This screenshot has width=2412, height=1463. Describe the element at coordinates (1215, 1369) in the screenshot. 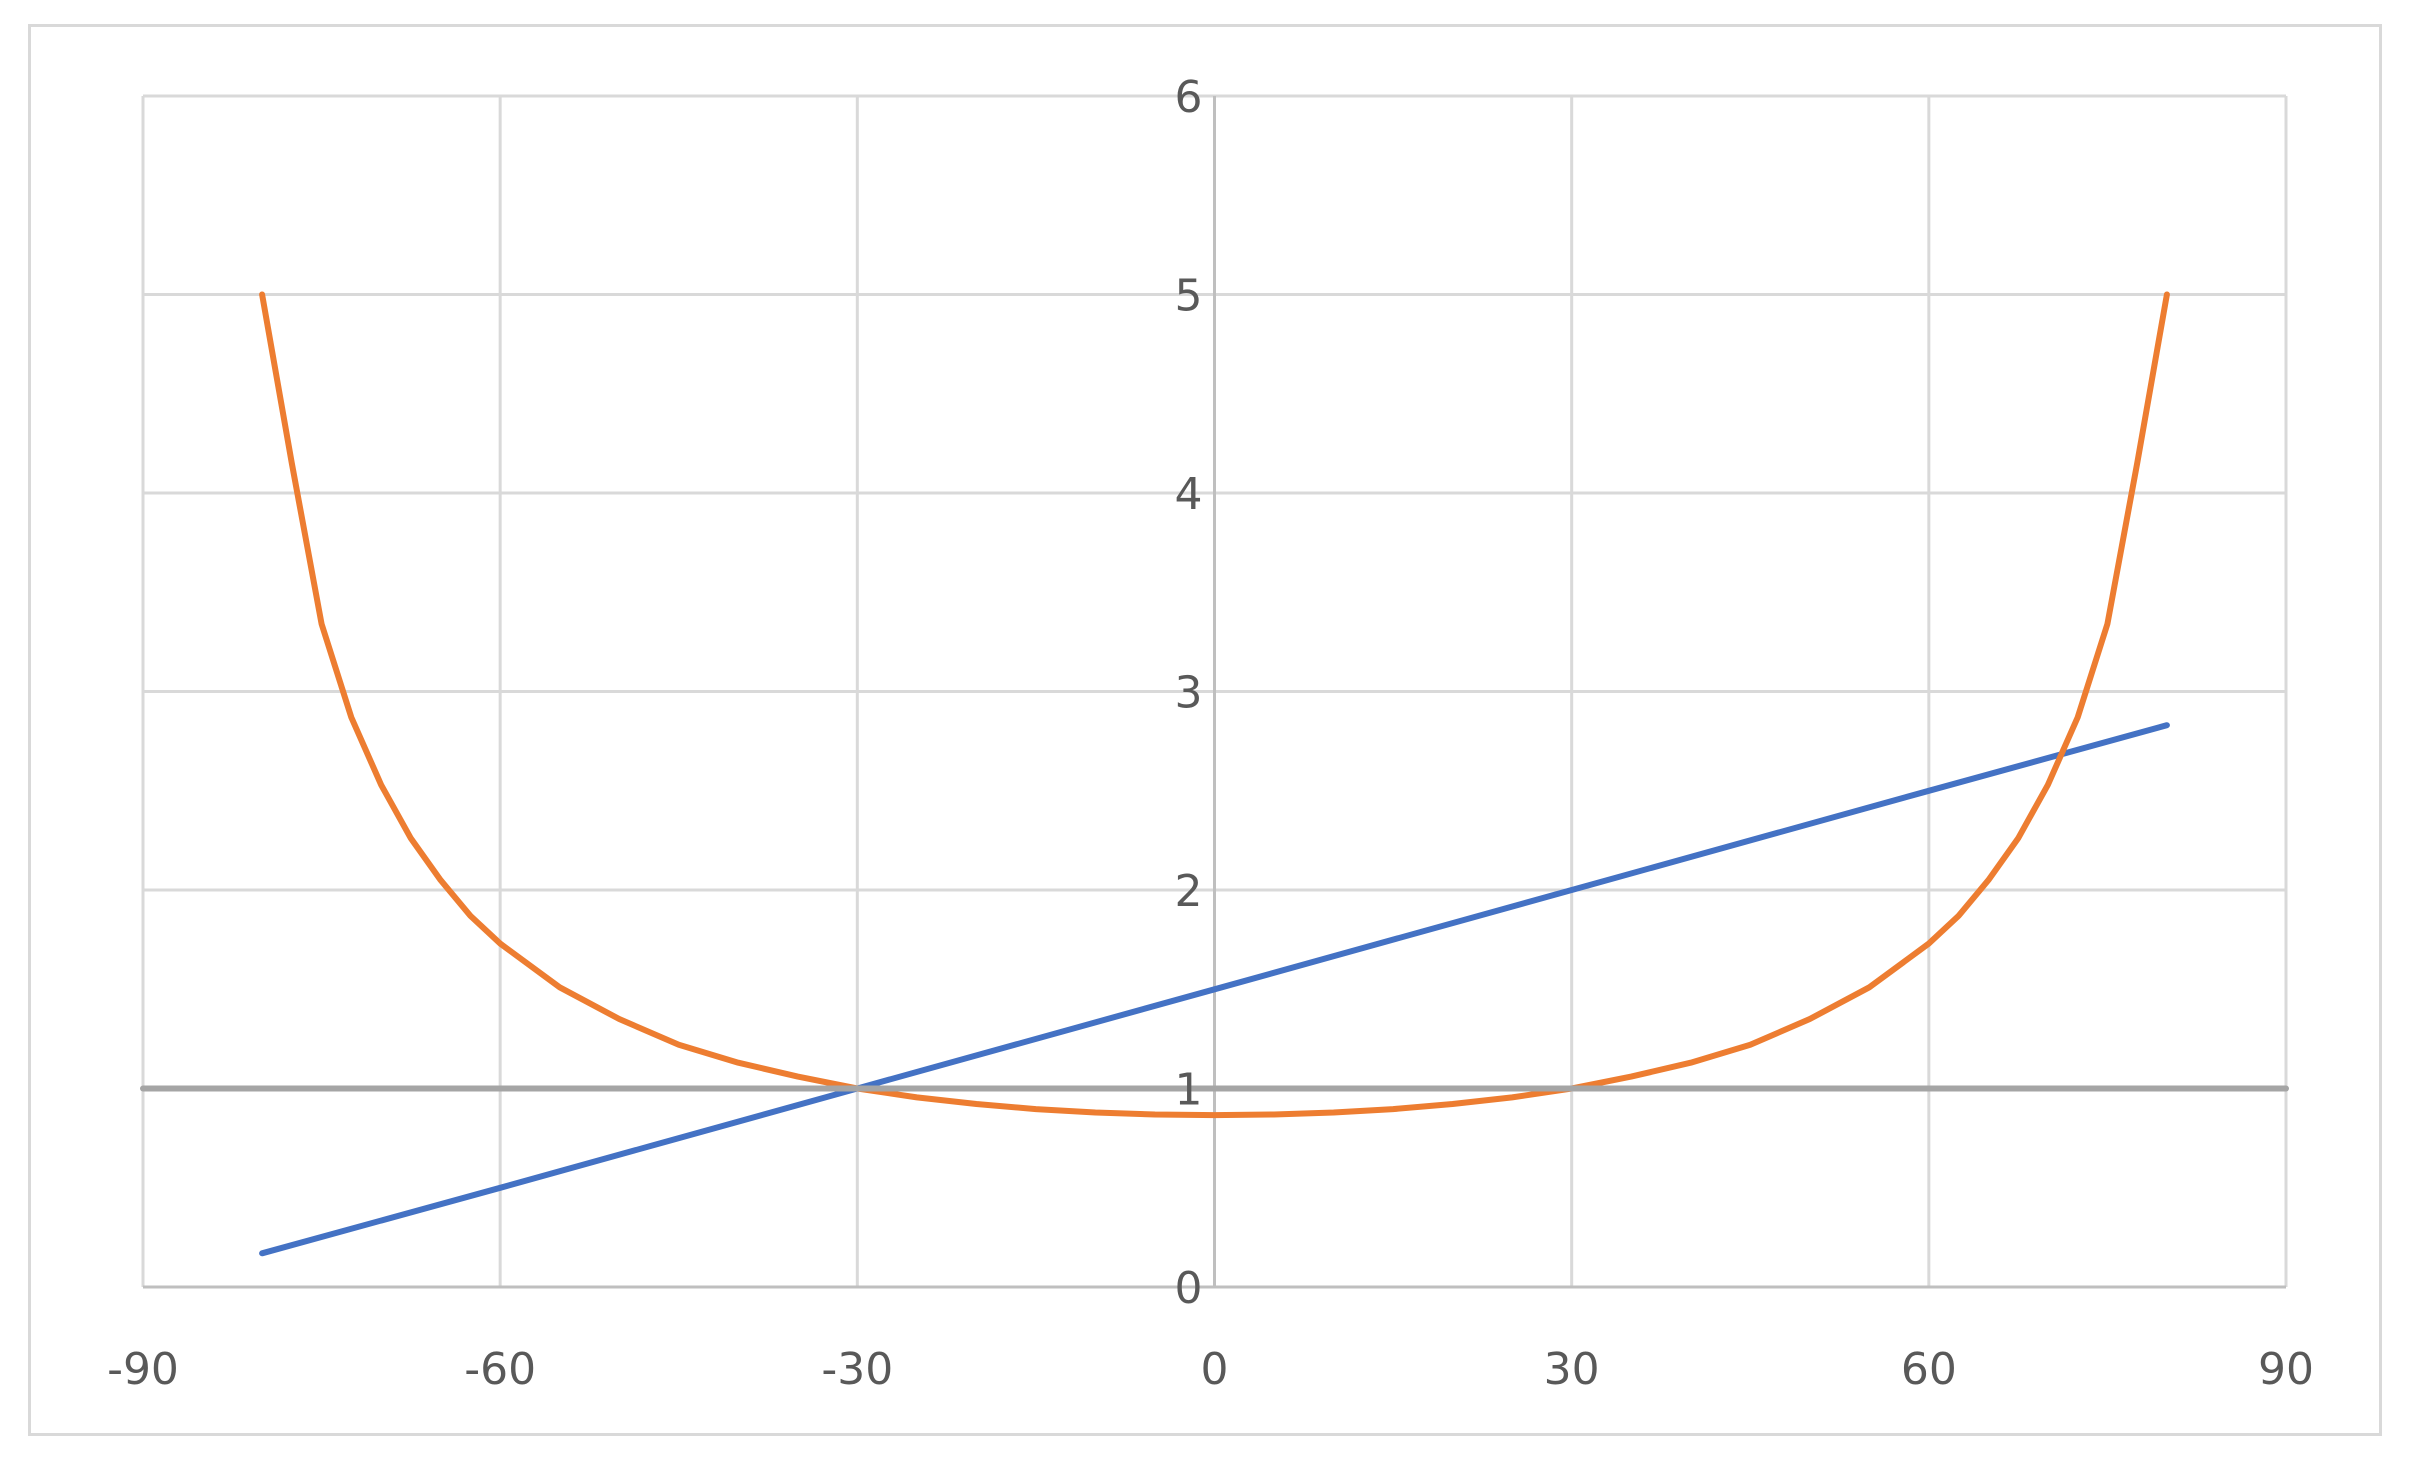

I see `x-tick-label-3: 0` at that location.